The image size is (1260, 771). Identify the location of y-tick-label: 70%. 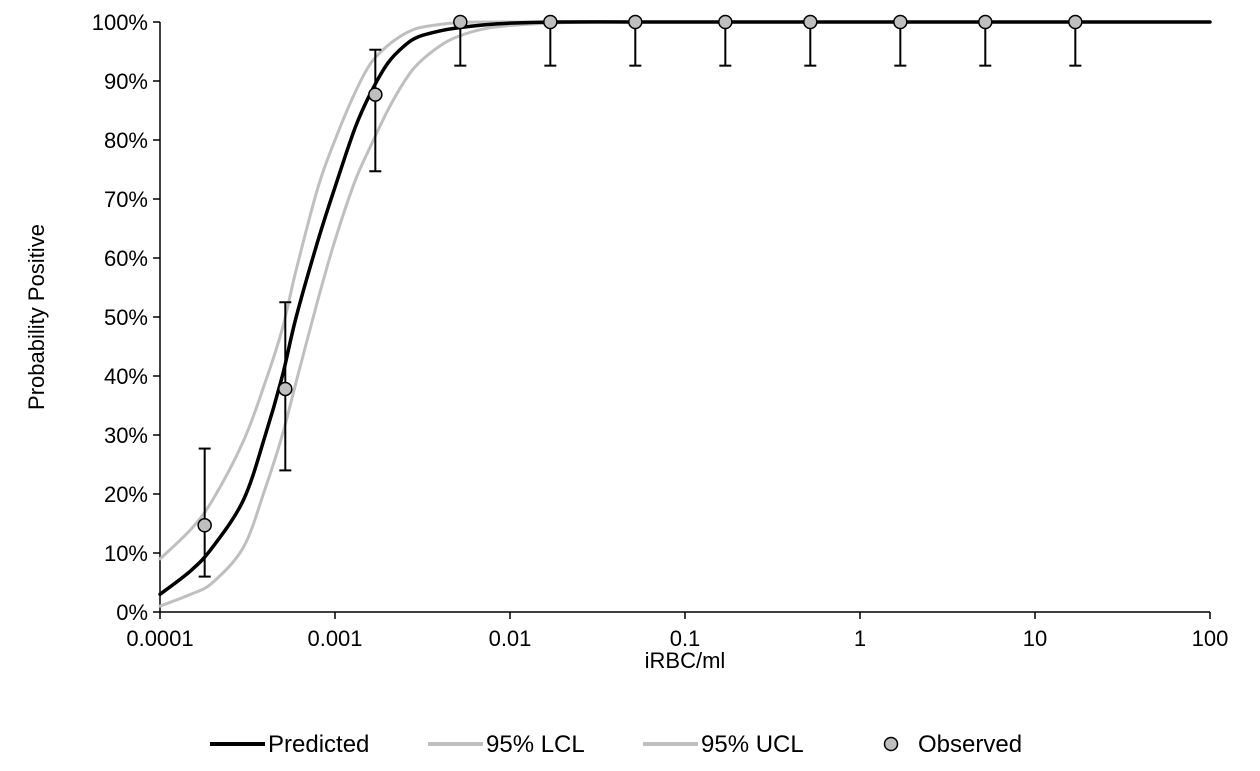
(126, 199).